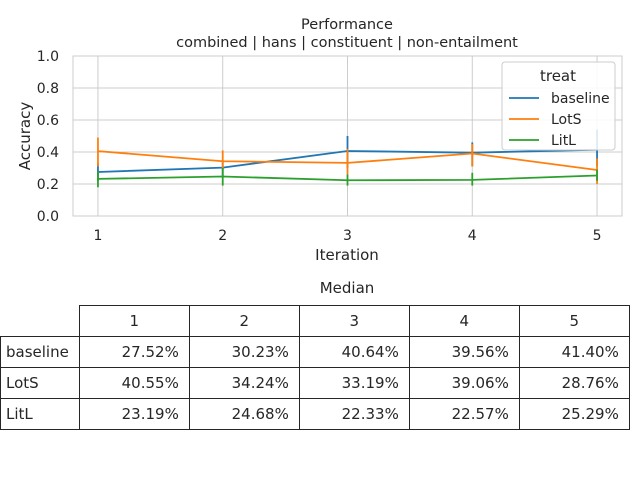 Image resolution: width=640 pixels, height=480 pixels. I want to click on table-cell: 33.19%, so click(354, 383).